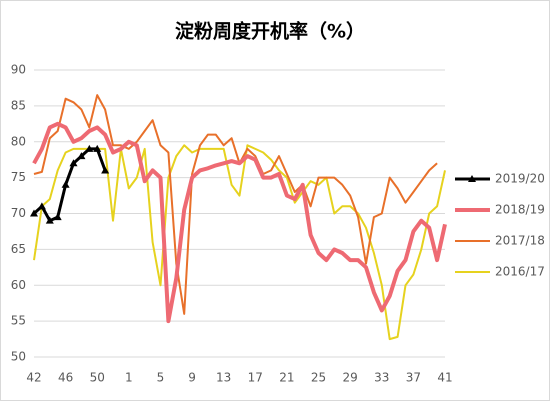 This screenshot has width=550, height=401. Describe the element at coordinates (18, 213) in the screenshot. I see `y-tick-label: 70` at that location.